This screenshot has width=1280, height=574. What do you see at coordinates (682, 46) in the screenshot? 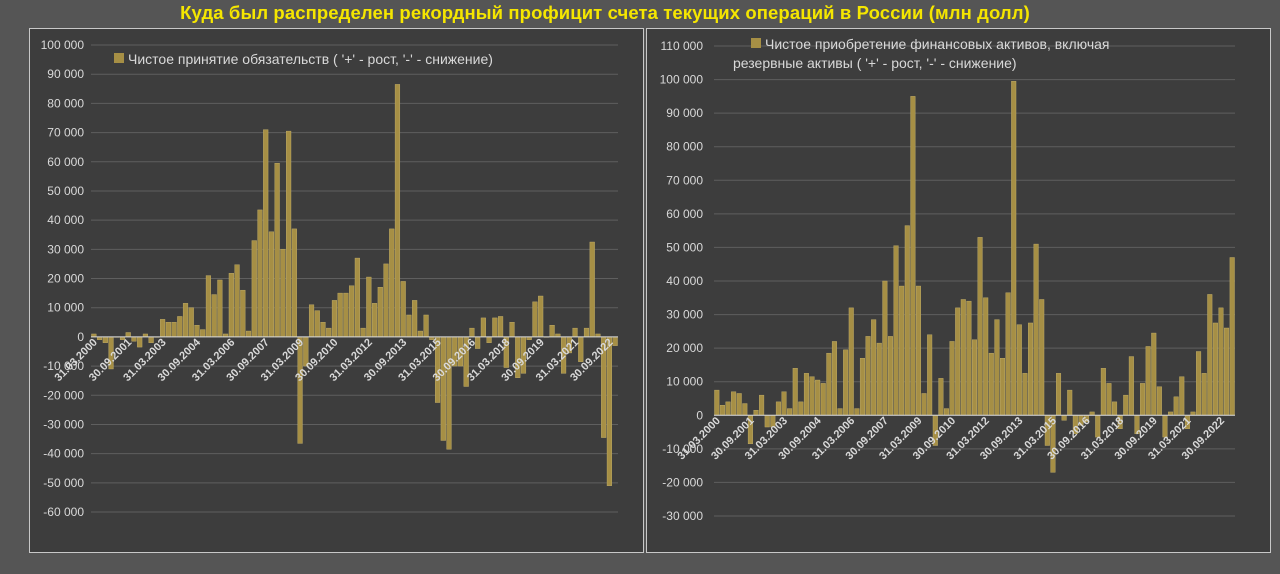
I see `assets-ytick-label: 110 000` at bounding box center [682, 46].